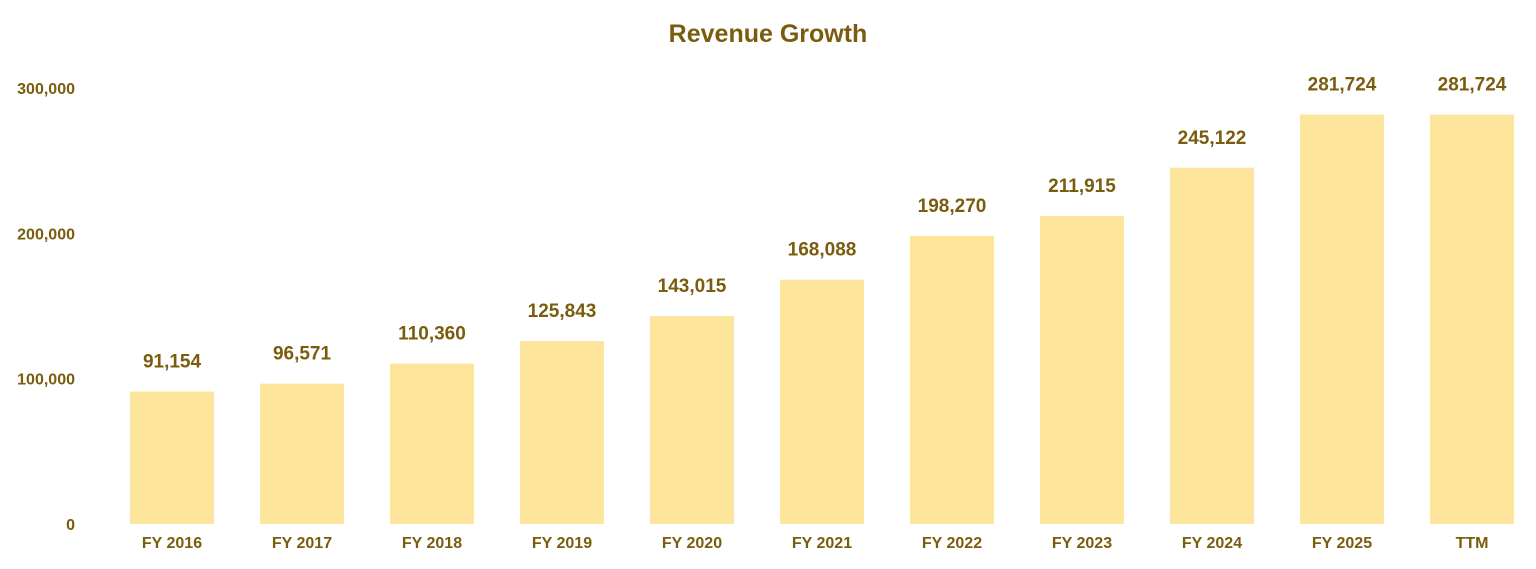 Image resolution: width=1536 pixels, height=569 pixels. What do you see at coordinates (1342, 543) in the screenshot?
I see `x-tick-label: FY 2025` at bounding box center [1342, 543].